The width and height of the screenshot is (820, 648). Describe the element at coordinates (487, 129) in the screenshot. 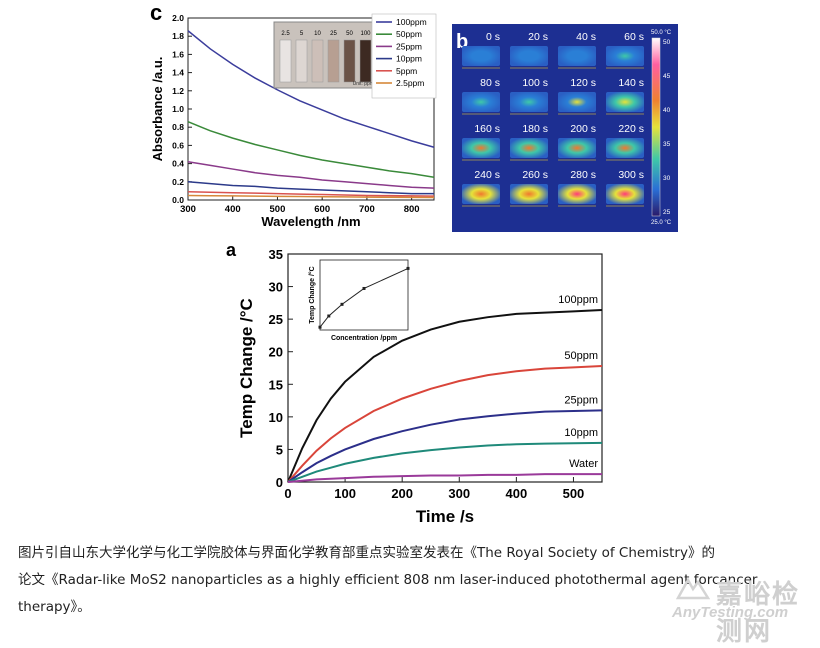

I see `frame-time-label: 160 s` at that location.